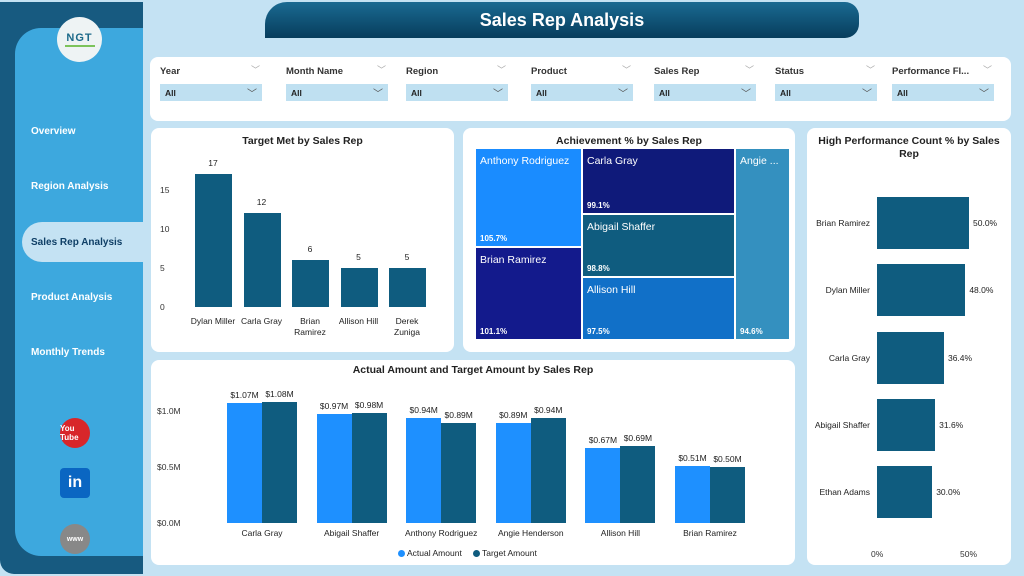 Image resolution: width=1024 pixels, height=576 pixels. What do you see at coordinates (310, 249) in the screenshot?
I see `data-label: 6` at bounding box center [310, 249].